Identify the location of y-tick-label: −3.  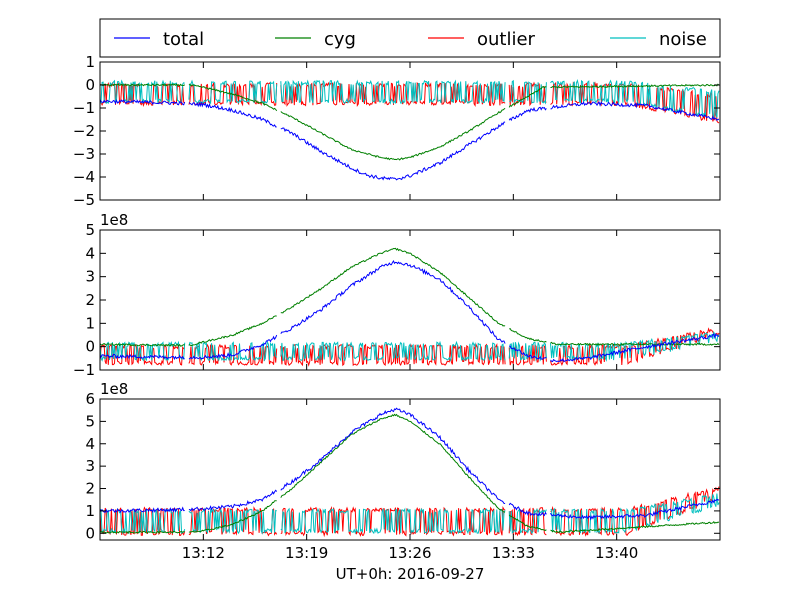
(84, 154).